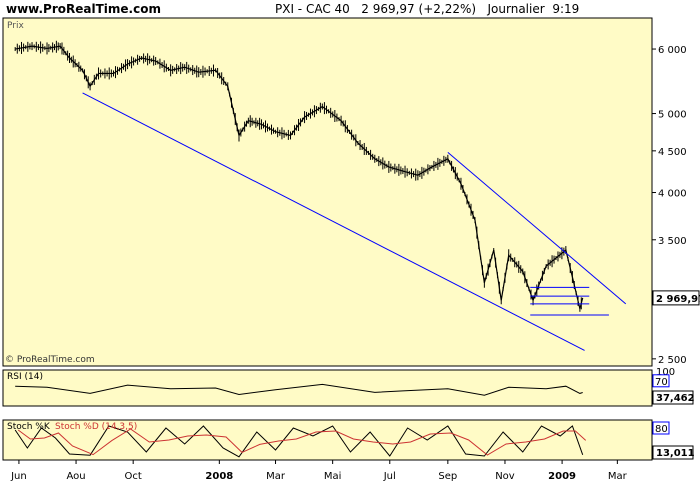 Image resolution: width=700 pixels, height=500 pixels. Describe the element at coordinates (50, 360) in the screenshot. I see `watermark: © ProRealTime.com` at that location.